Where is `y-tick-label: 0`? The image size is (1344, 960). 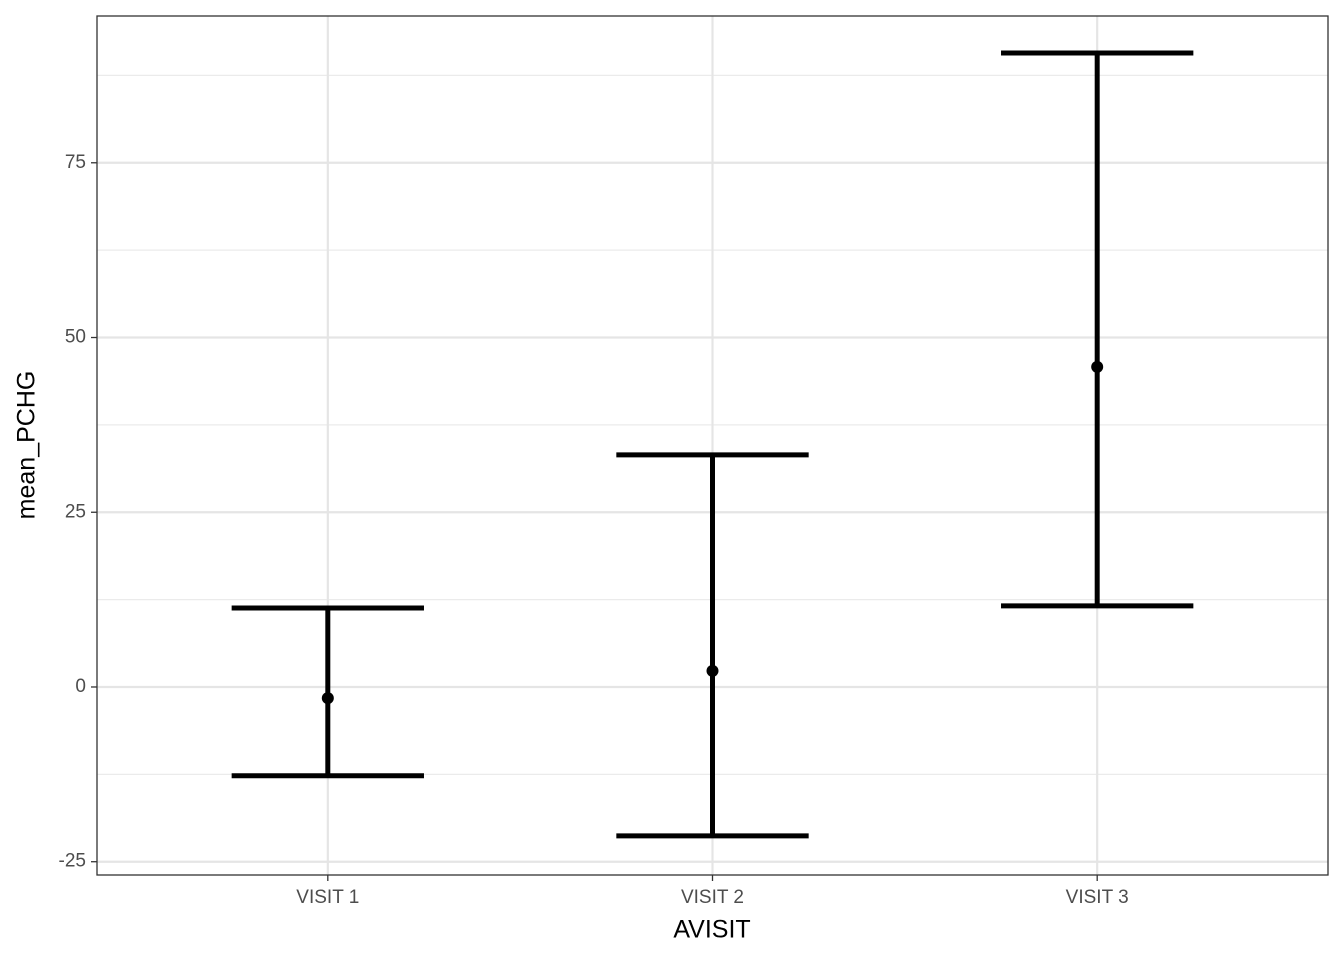 y-tick-label: 0 is located at coordinates (80, 686).